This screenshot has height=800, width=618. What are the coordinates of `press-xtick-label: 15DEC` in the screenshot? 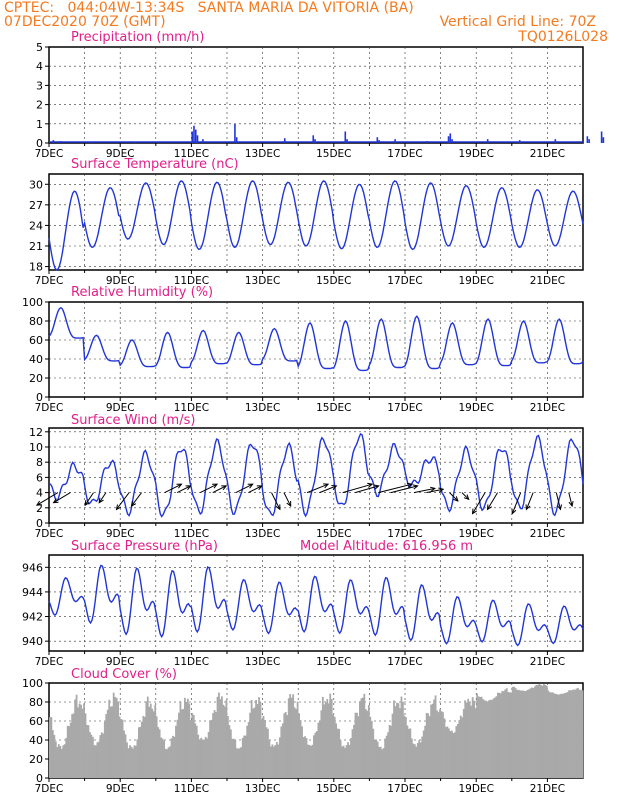 It's located at (333, 662).